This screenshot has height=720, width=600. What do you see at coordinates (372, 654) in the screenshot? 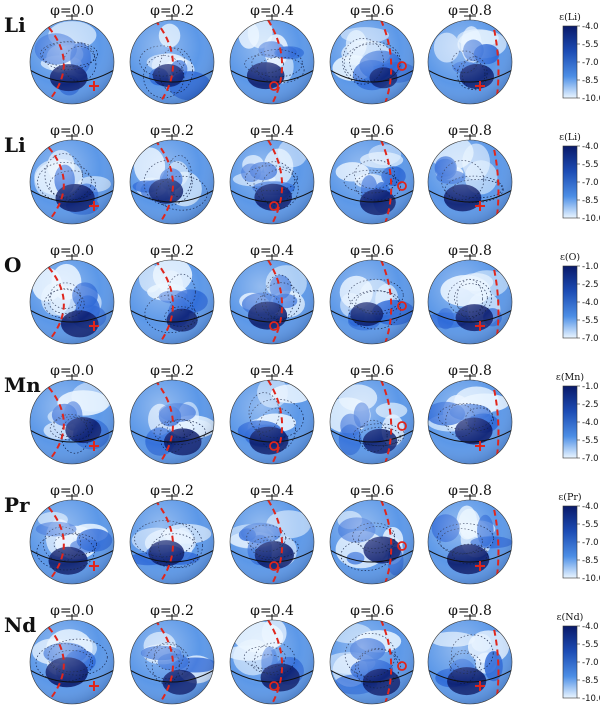
I see `stellar-surface-map: φ=0.6` at bounding box center [372, 654].